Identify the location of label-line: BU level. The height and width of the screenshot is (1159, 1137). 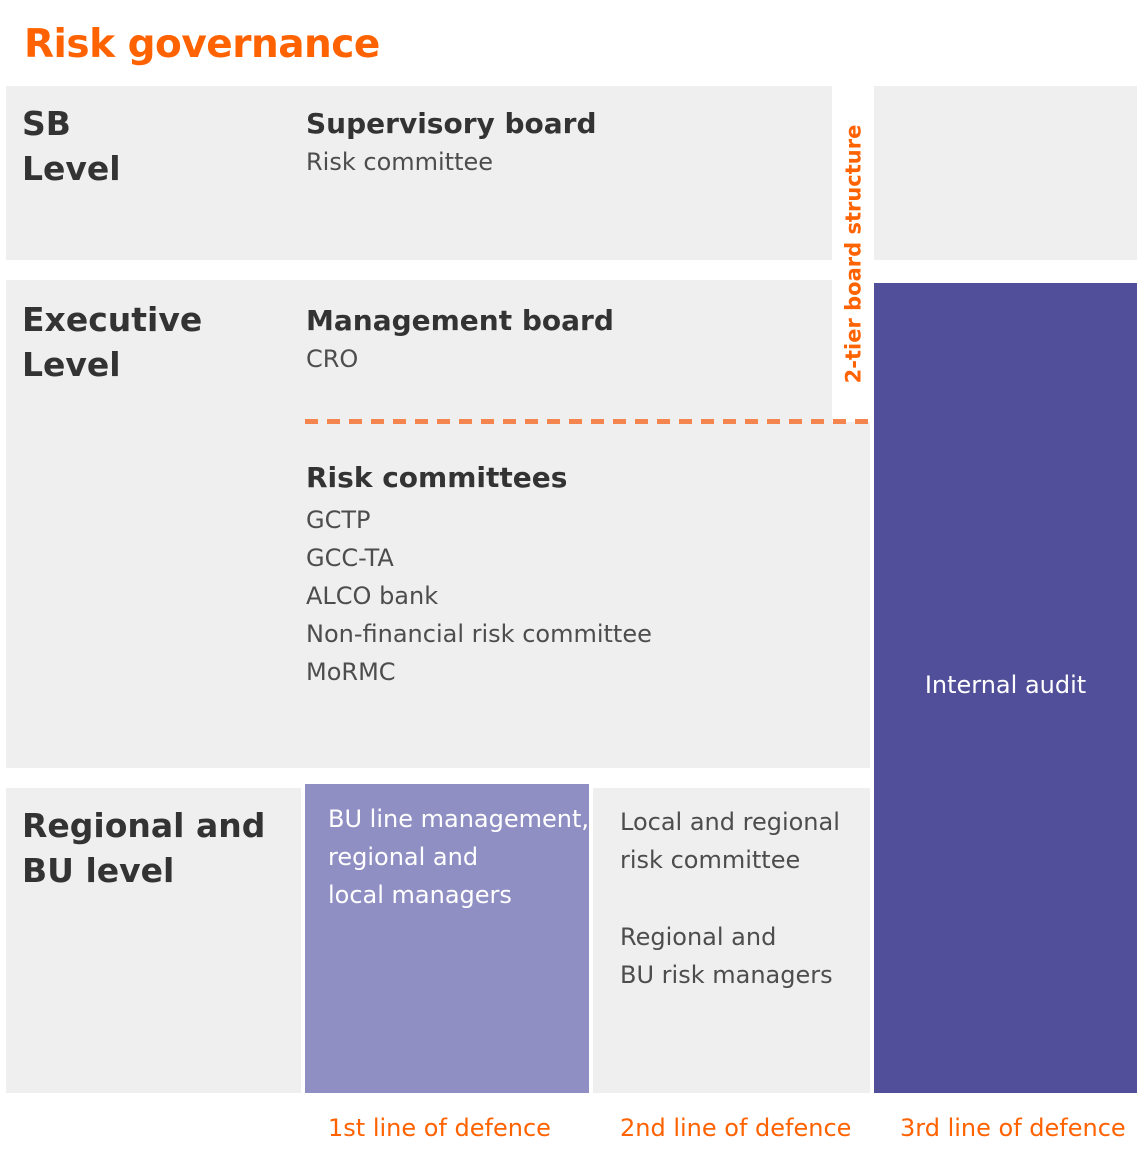
(98, 870).